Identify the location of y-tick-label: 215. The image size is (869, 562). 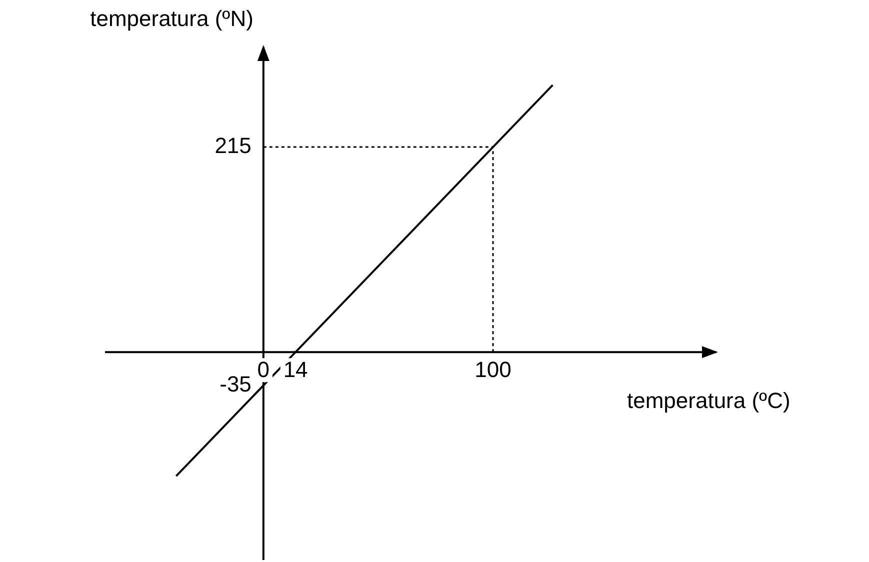
(233, 145).